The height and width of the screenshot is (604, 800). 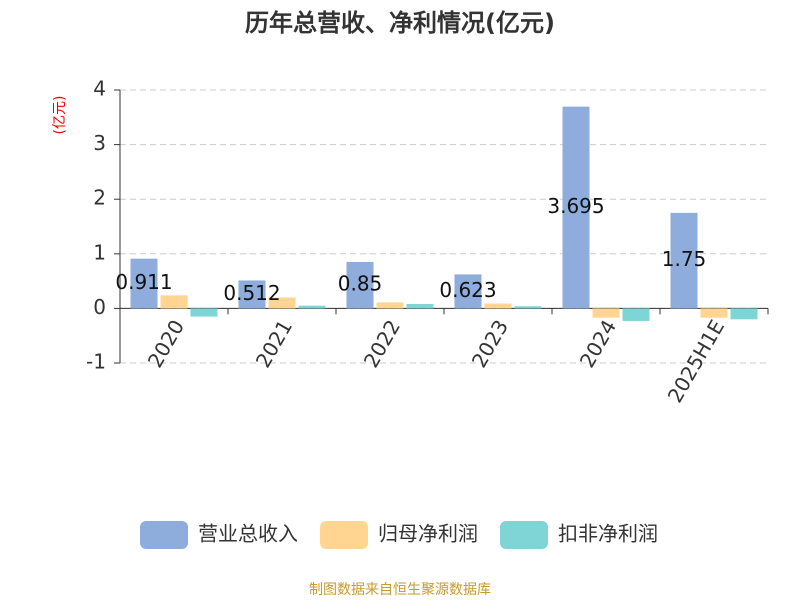 I want to click on y-tick-label: 4, so click(x=99, y=89).